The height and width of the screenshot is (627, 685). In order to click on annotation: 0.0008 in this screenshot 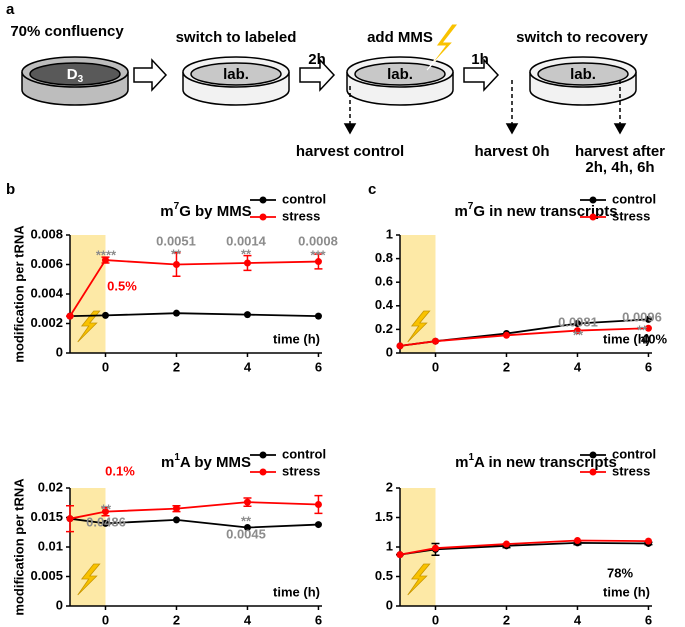, I will do `click(318, 240)`.